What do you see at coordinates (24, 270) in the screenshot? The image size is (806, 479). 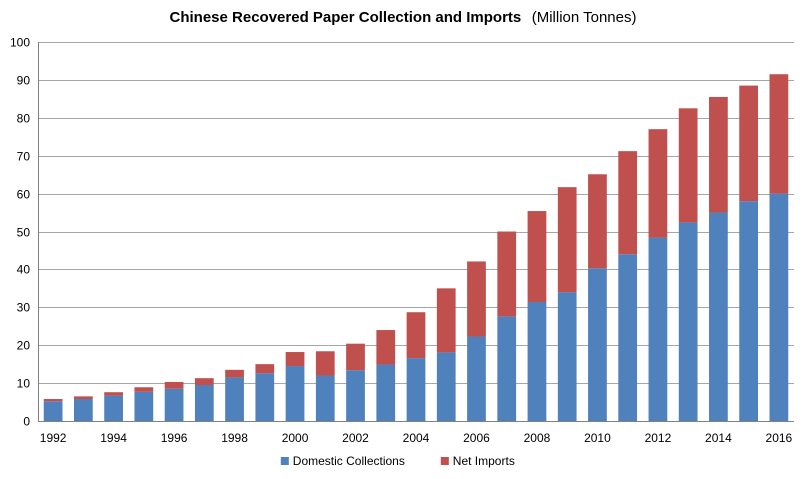 I see `y-tick-label: 40` at bounding box center [24, 270].